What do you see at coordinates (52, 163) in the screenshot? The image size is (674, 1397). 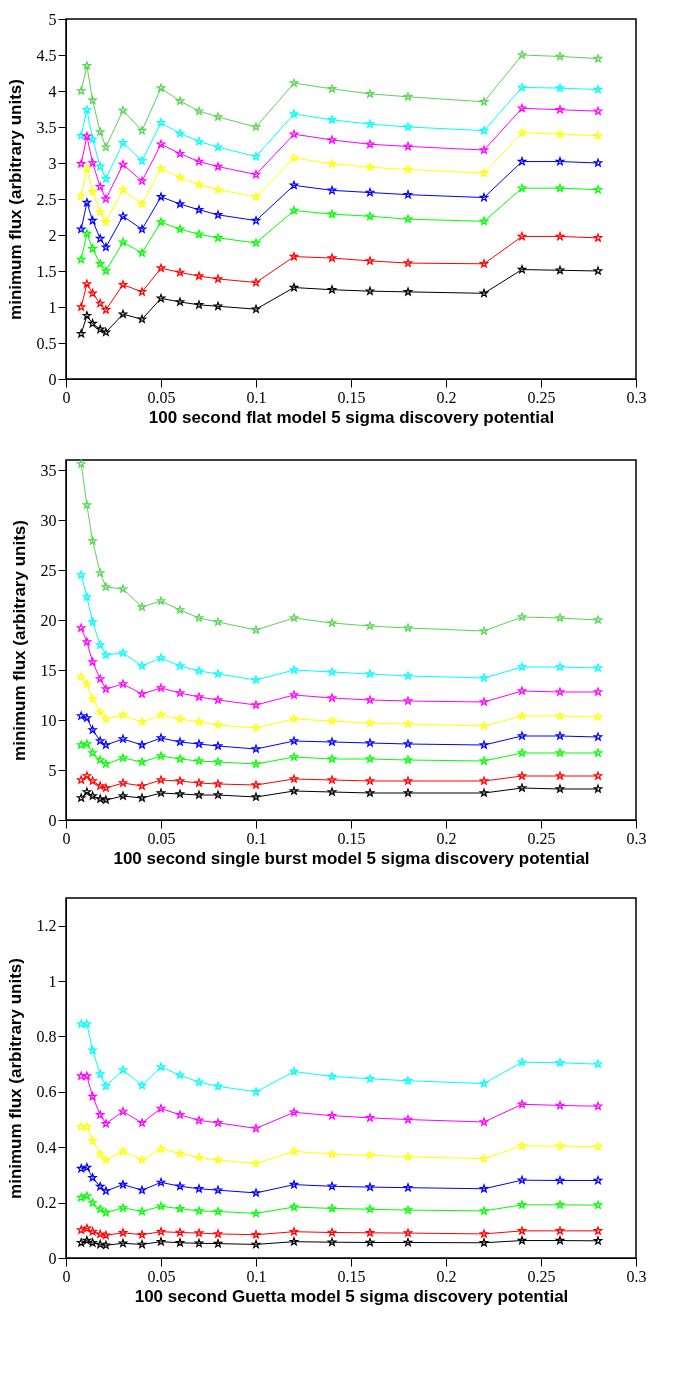 I see `y-tick-label: 3` at bounding box center [52, 163].